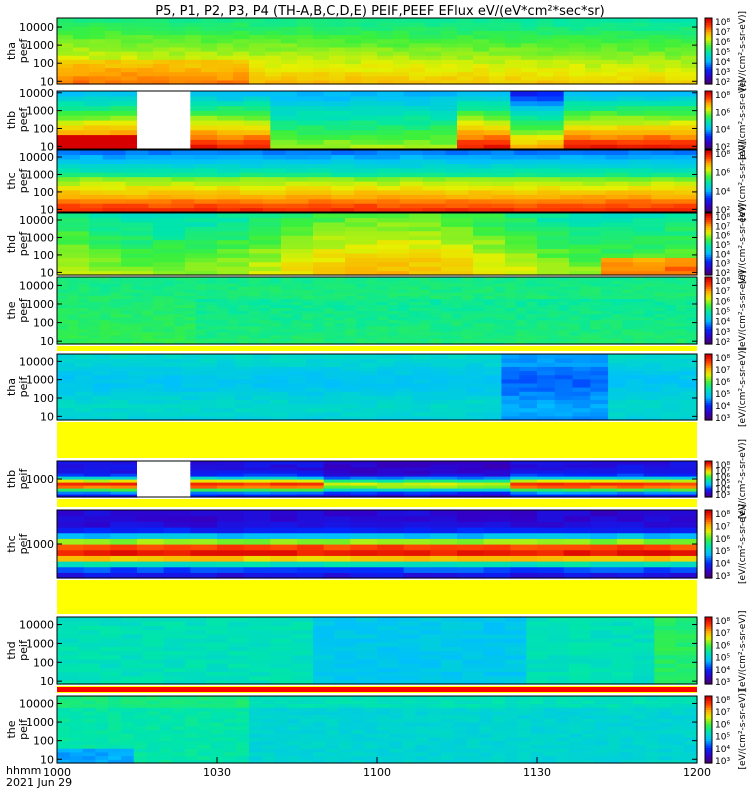 The height and width of the screenshot is (800, 750). Describe the element at coordinates (23, 51) in the screenshot. I see `product-label: peef` at that location.